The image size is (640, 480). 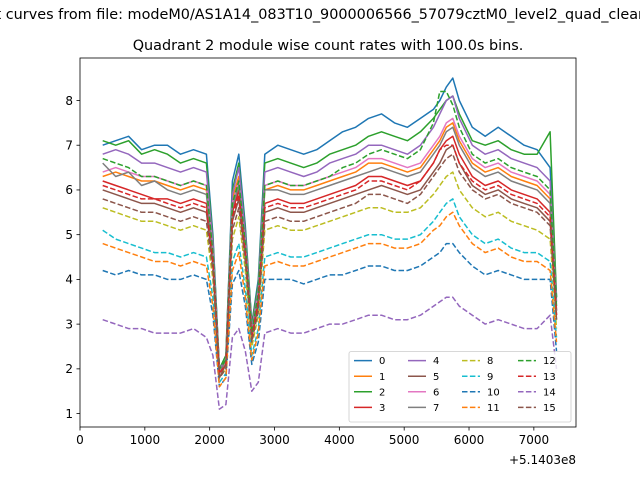 What do you see at coordinates (69, 146) in the screenshot?
I see `y-tick-label: 7` at bounding box center [69, 146].